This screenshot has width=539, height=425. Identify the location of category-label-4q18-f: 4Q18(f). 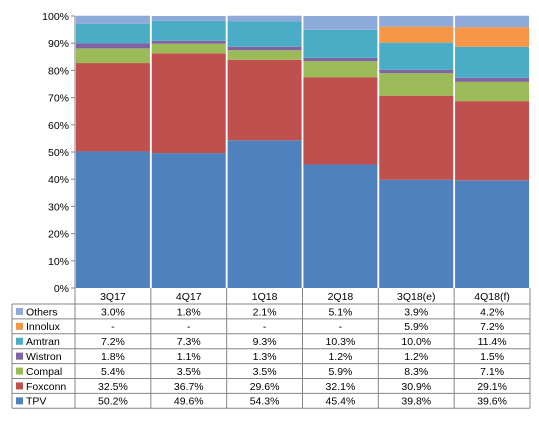
(492, 297).